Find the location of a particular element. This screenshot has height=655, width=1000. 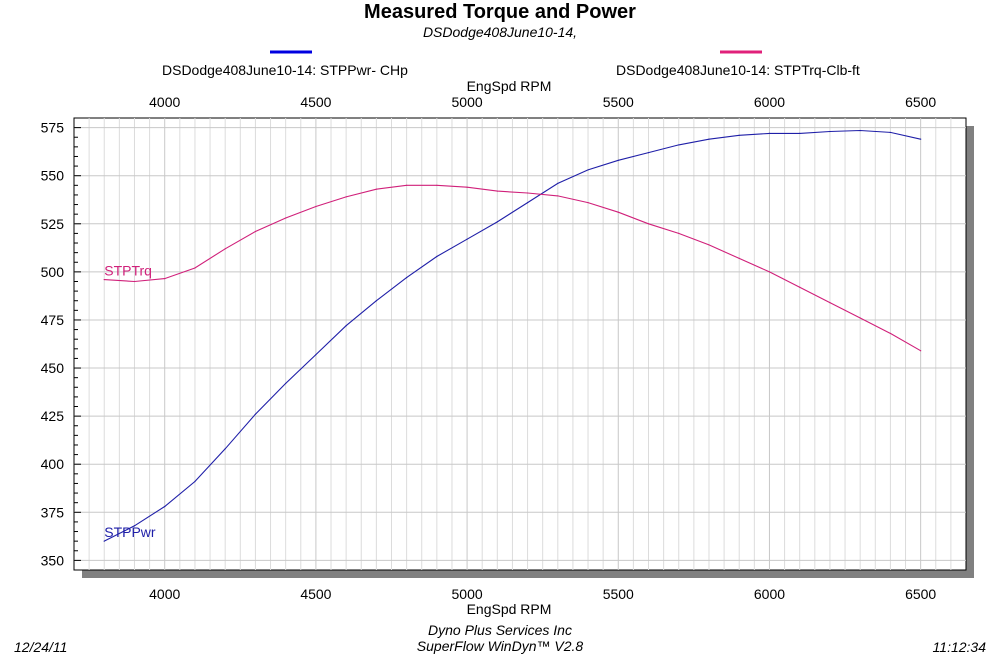

chart-subtitle: DSDodge408June10-14, is located at coordinates (500, 32).